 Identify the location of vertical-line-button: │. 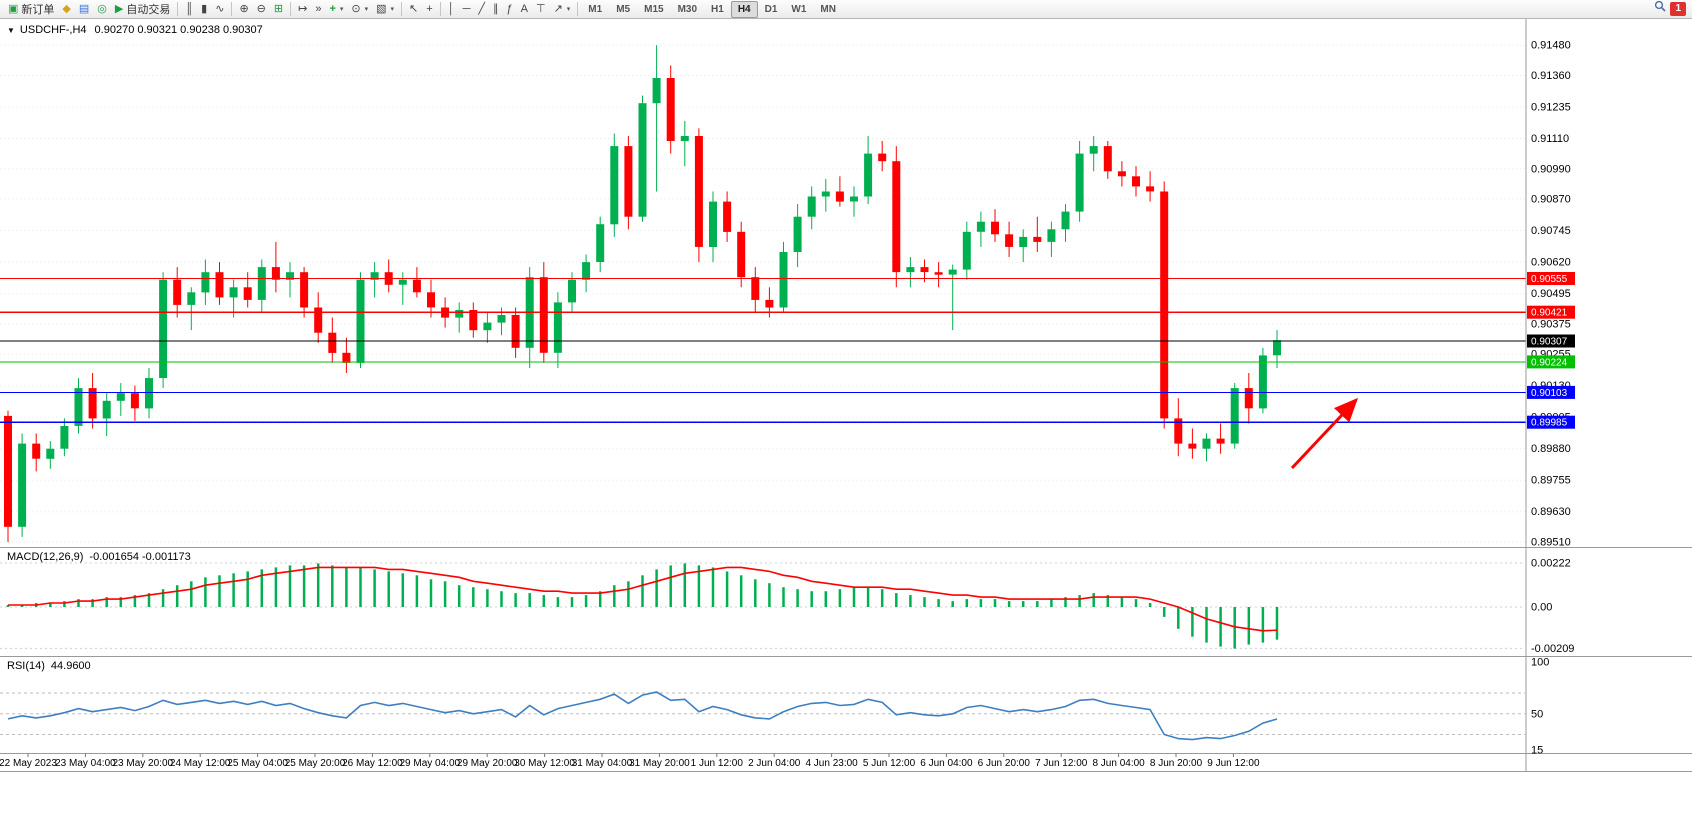
(451, 9).